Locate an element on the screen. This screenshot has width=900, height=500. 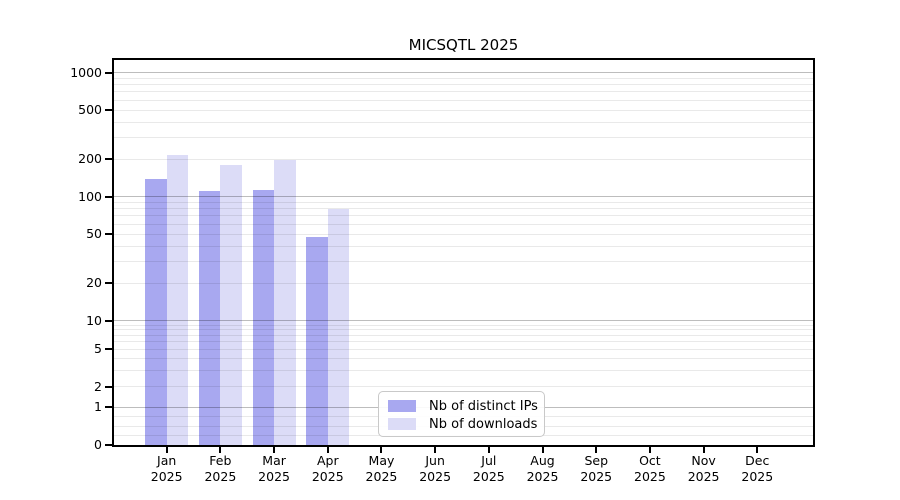
legend-label: Nb of distinct IPs is located at coordinates (483, 406).